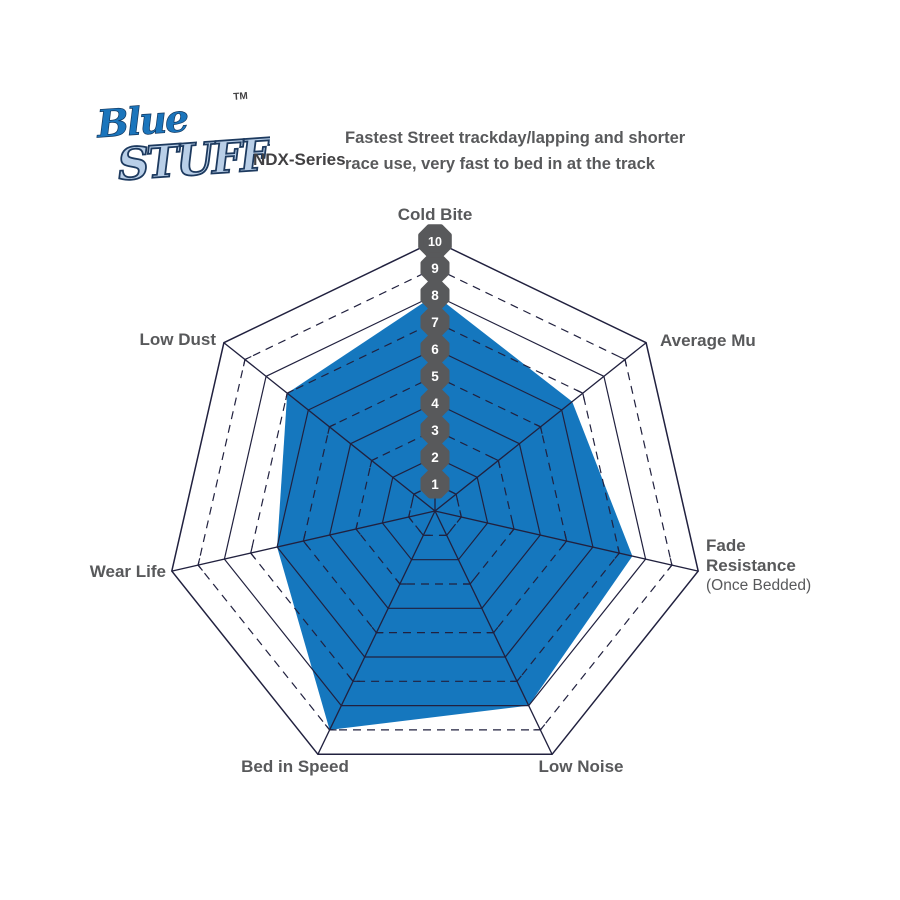 The height and width of the screenshot is (900, 900). What do you see at coordinates (193, 160) in the screenshot?
I see `logo-stuff-text: STUFF` at bounding box center [193, 160].